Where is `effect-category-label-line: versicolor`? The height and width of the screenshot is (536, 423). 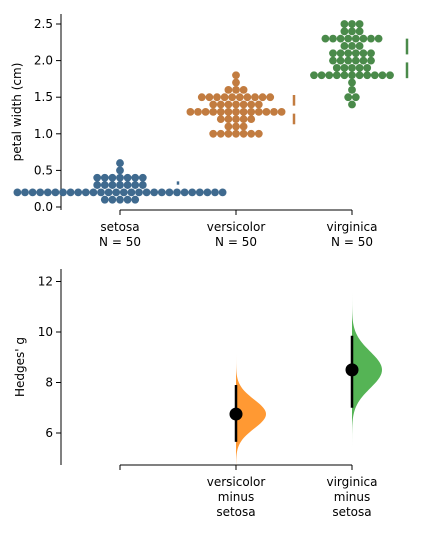 effect-category-label-line: versicolor is located at coordinates (236, 482).